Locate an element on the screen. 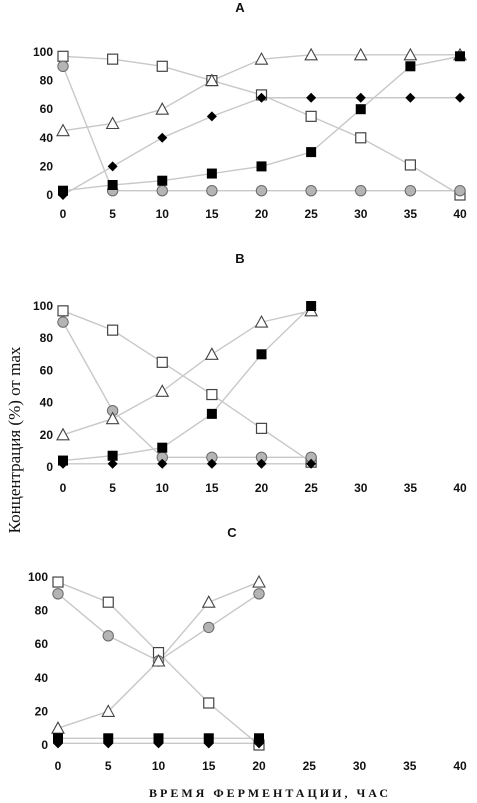 This screenshot has height=803, width=477. series-line-filled-diamond is located at coordinates (261, 146).